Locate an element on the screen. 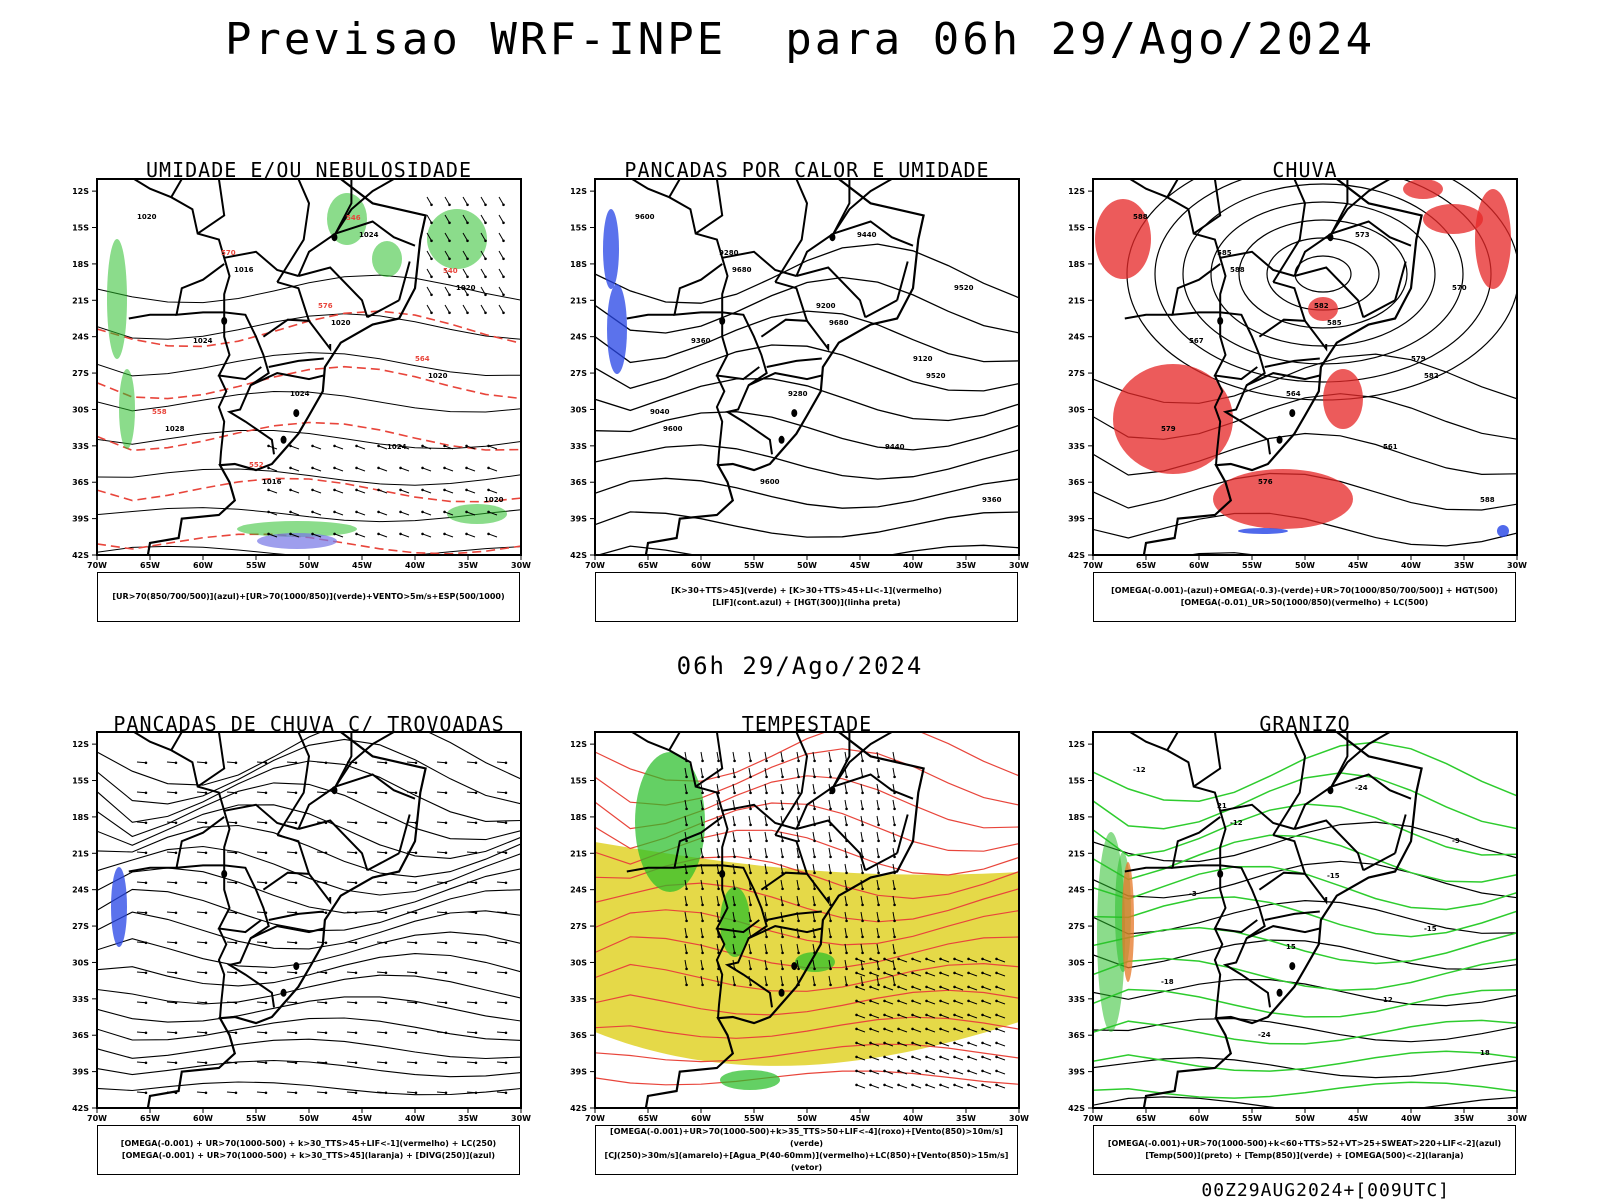  contour-label: 588 is located at coordinates (1237, 270).